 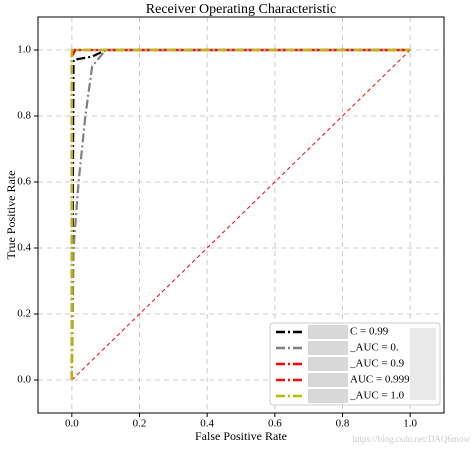 What do you see at coordinates (24, 116) in the screenshot?
I see `y-tick-label: 0.8` at bounding box center [24, 116].